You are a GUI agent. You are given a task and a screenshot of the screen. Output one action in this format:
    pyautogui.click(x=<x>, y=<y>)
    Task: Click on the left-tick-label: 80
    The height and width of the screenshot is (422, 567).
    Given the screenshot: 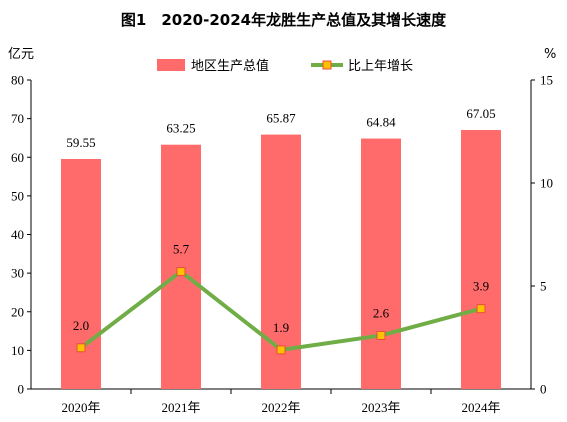 What is the action you would take?
    pyautogui.click(x=17, y=80)
    